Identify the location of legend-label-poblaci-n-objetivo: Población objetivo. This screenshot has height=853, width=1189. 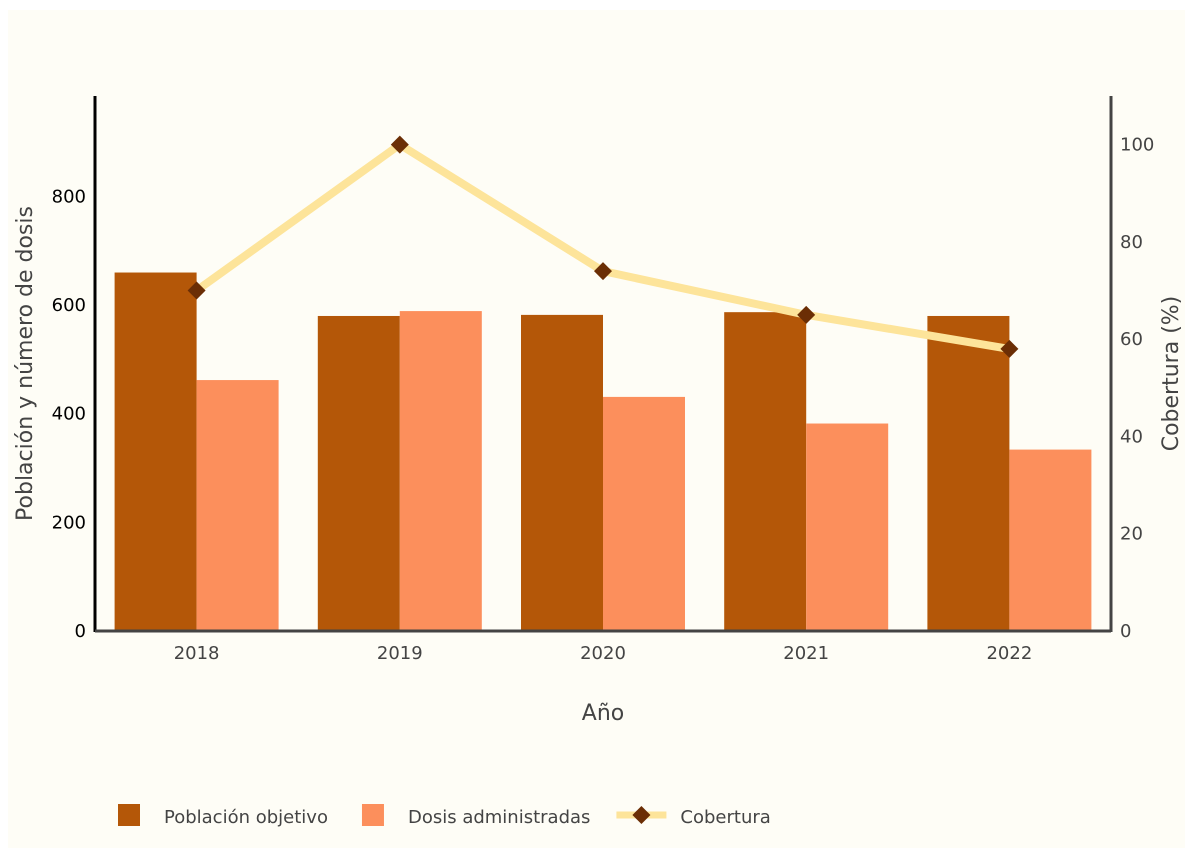
(246, 817).